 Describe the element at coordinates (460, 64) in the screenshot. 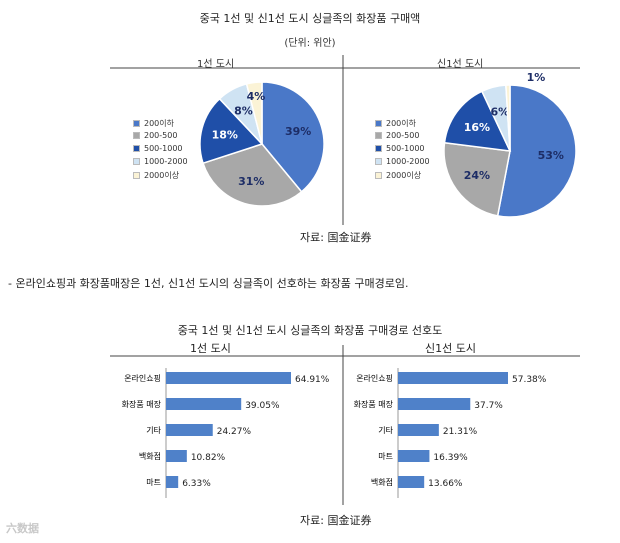

I see `pie-title-newtier1: 신1선 도시` at that location.